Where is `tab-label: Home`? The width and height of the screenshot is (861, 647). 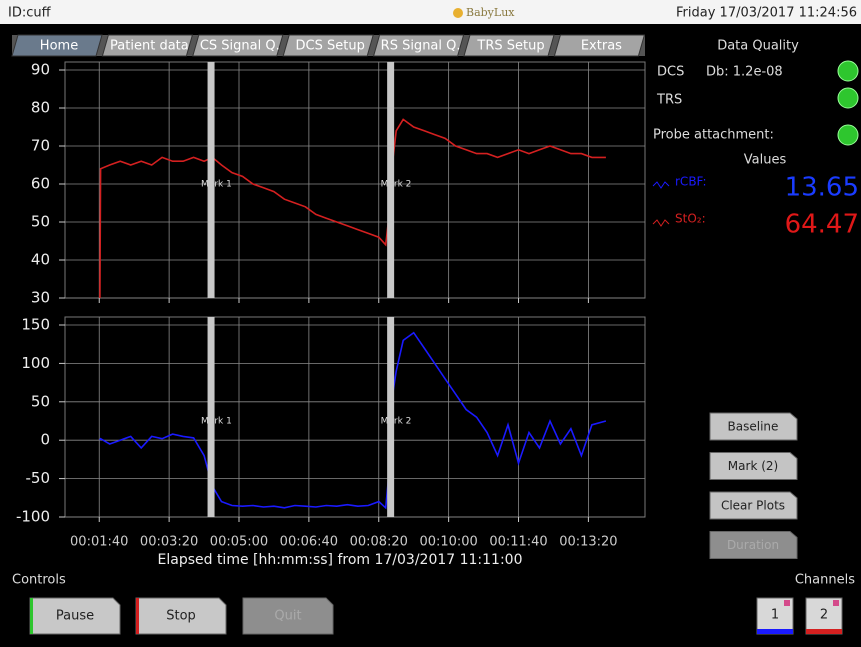 tab-label: Home is located at coordinates (59, 46).